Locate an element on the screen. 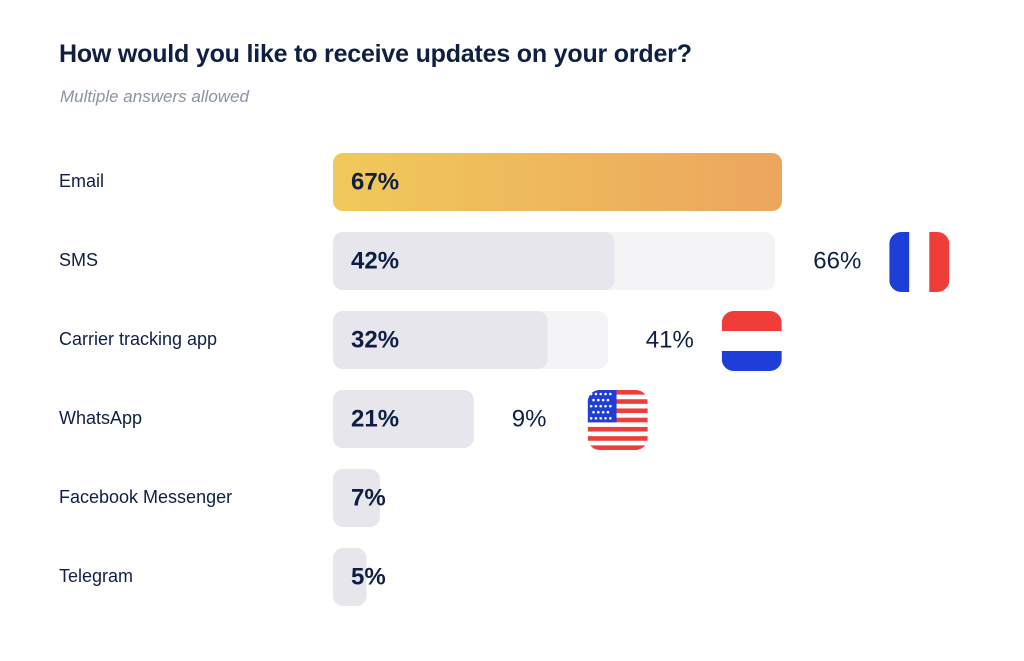  netherlands-flag-icon is located at coordinates (751, 341).